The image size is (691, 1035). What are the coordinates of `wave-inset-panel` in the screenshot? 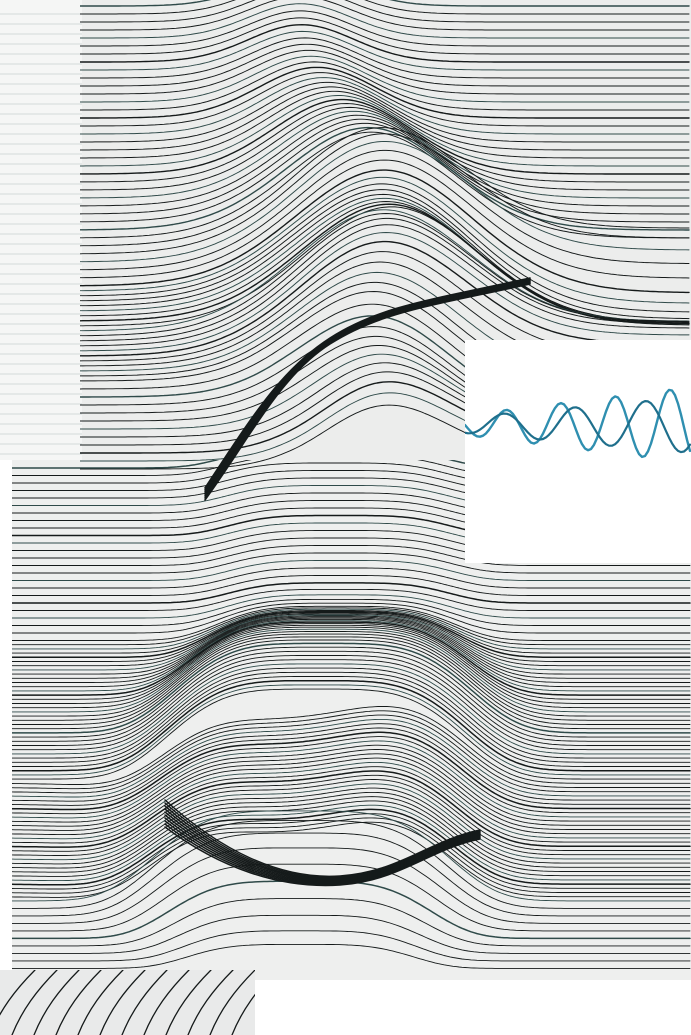 It's located at (578, 451).